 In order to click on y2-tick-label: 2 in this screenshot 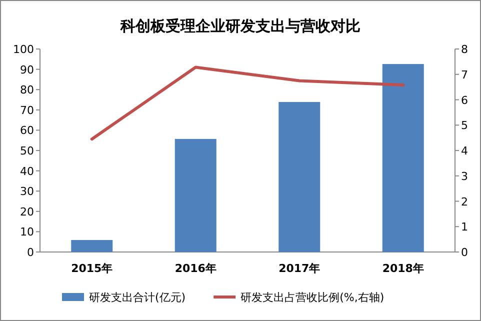, I will do `click(464, 201)`.